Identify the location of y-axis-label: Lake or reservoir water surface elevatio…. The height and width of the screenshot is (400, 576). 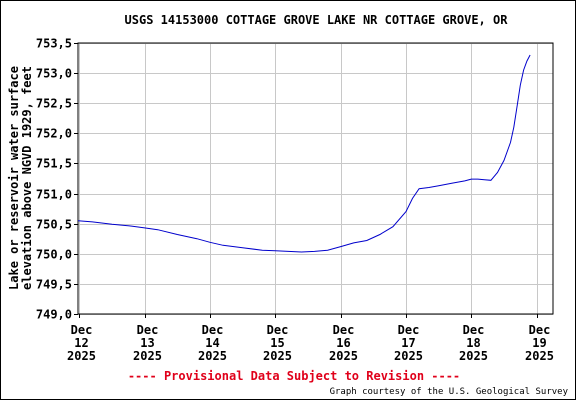
(20, 178).